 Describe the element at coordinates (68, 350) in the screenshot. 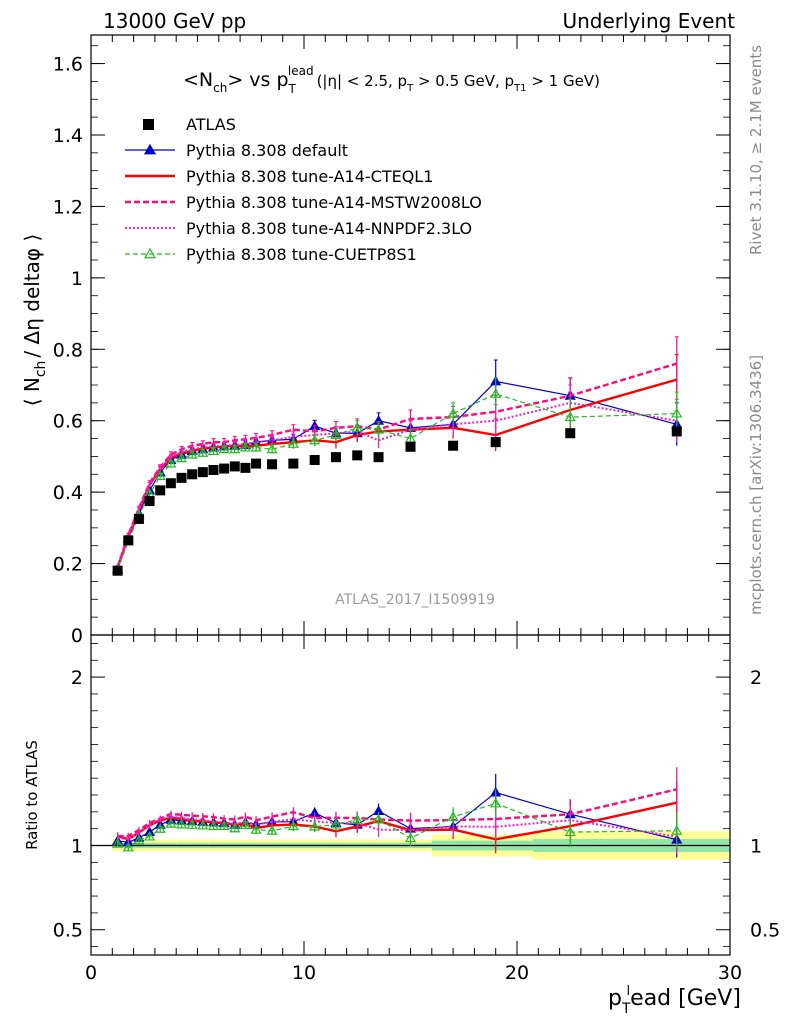

I see `y-tick-label: 0.8` at that location.